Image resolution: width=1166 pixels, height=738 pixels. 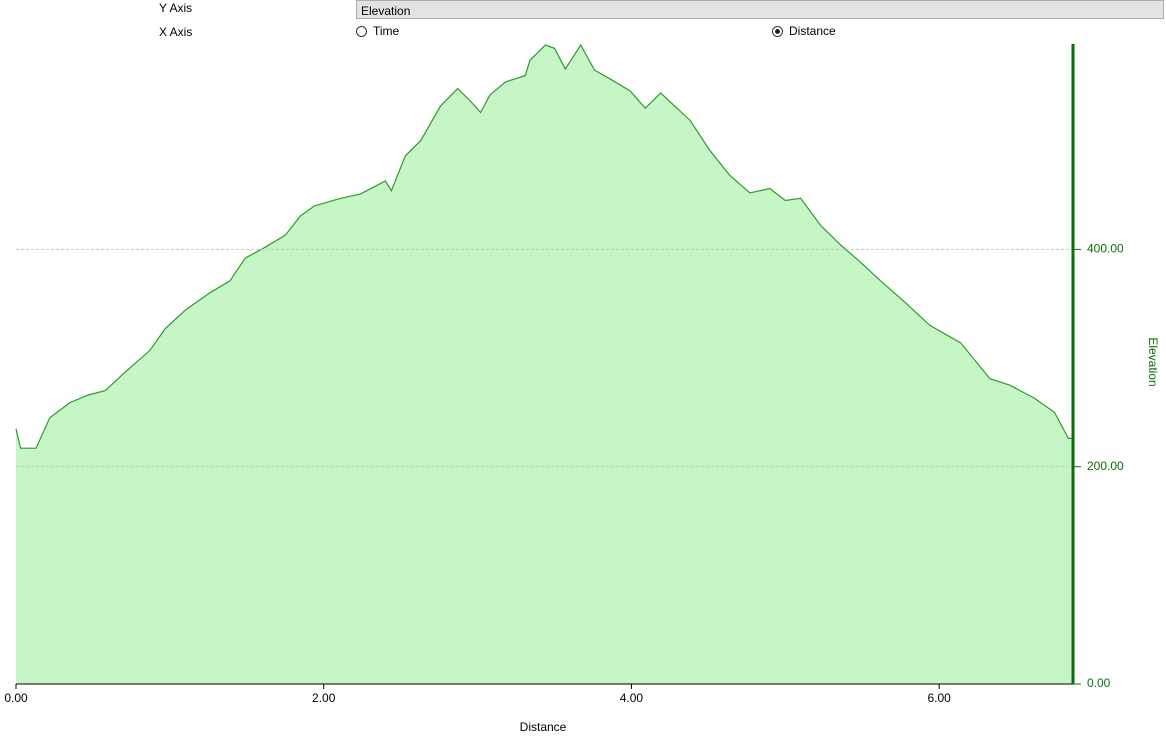 I want to click on y-tick-label: 200.00, so click(x=1105, y=466).